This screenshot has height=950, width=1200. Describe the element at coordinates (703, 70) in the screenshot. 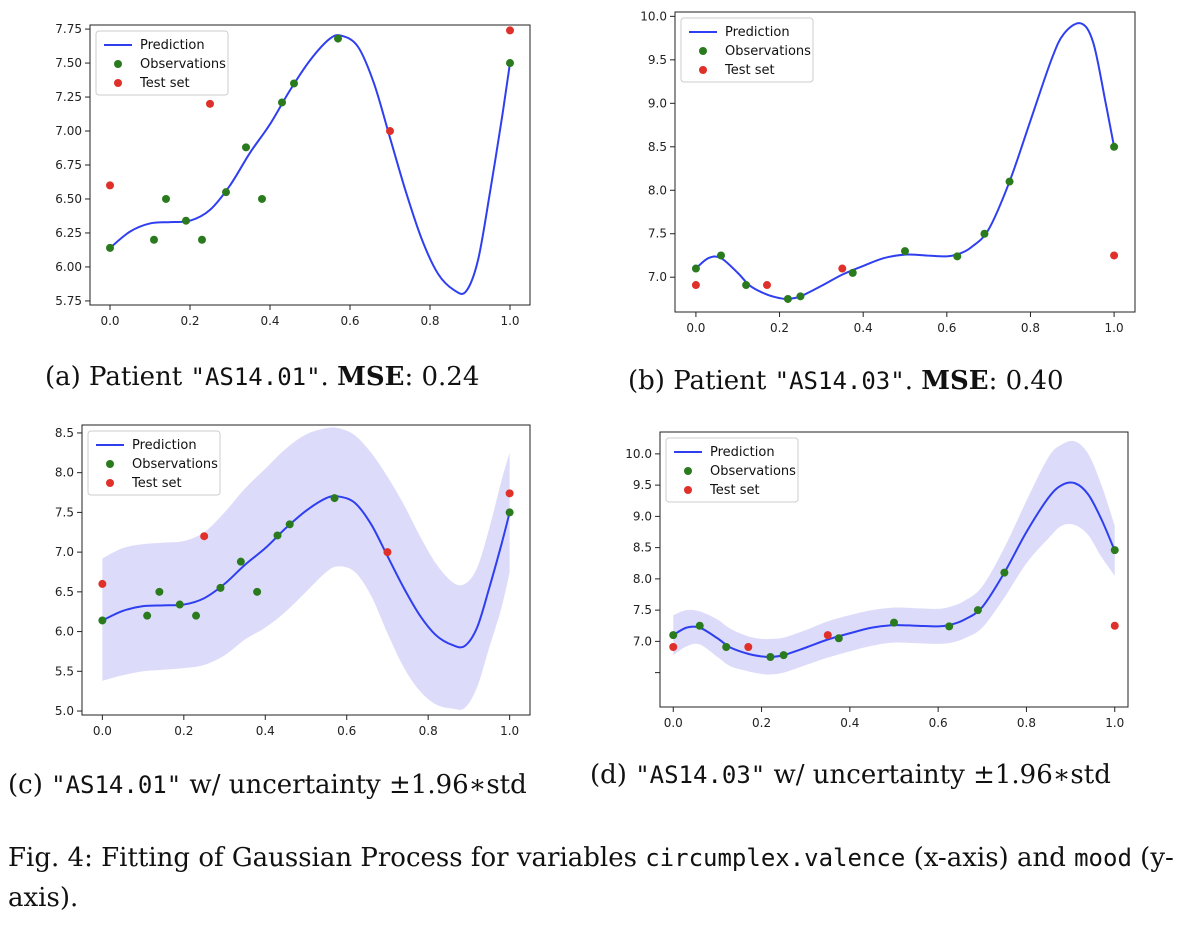

I see `legend-test-swatch` at that location.